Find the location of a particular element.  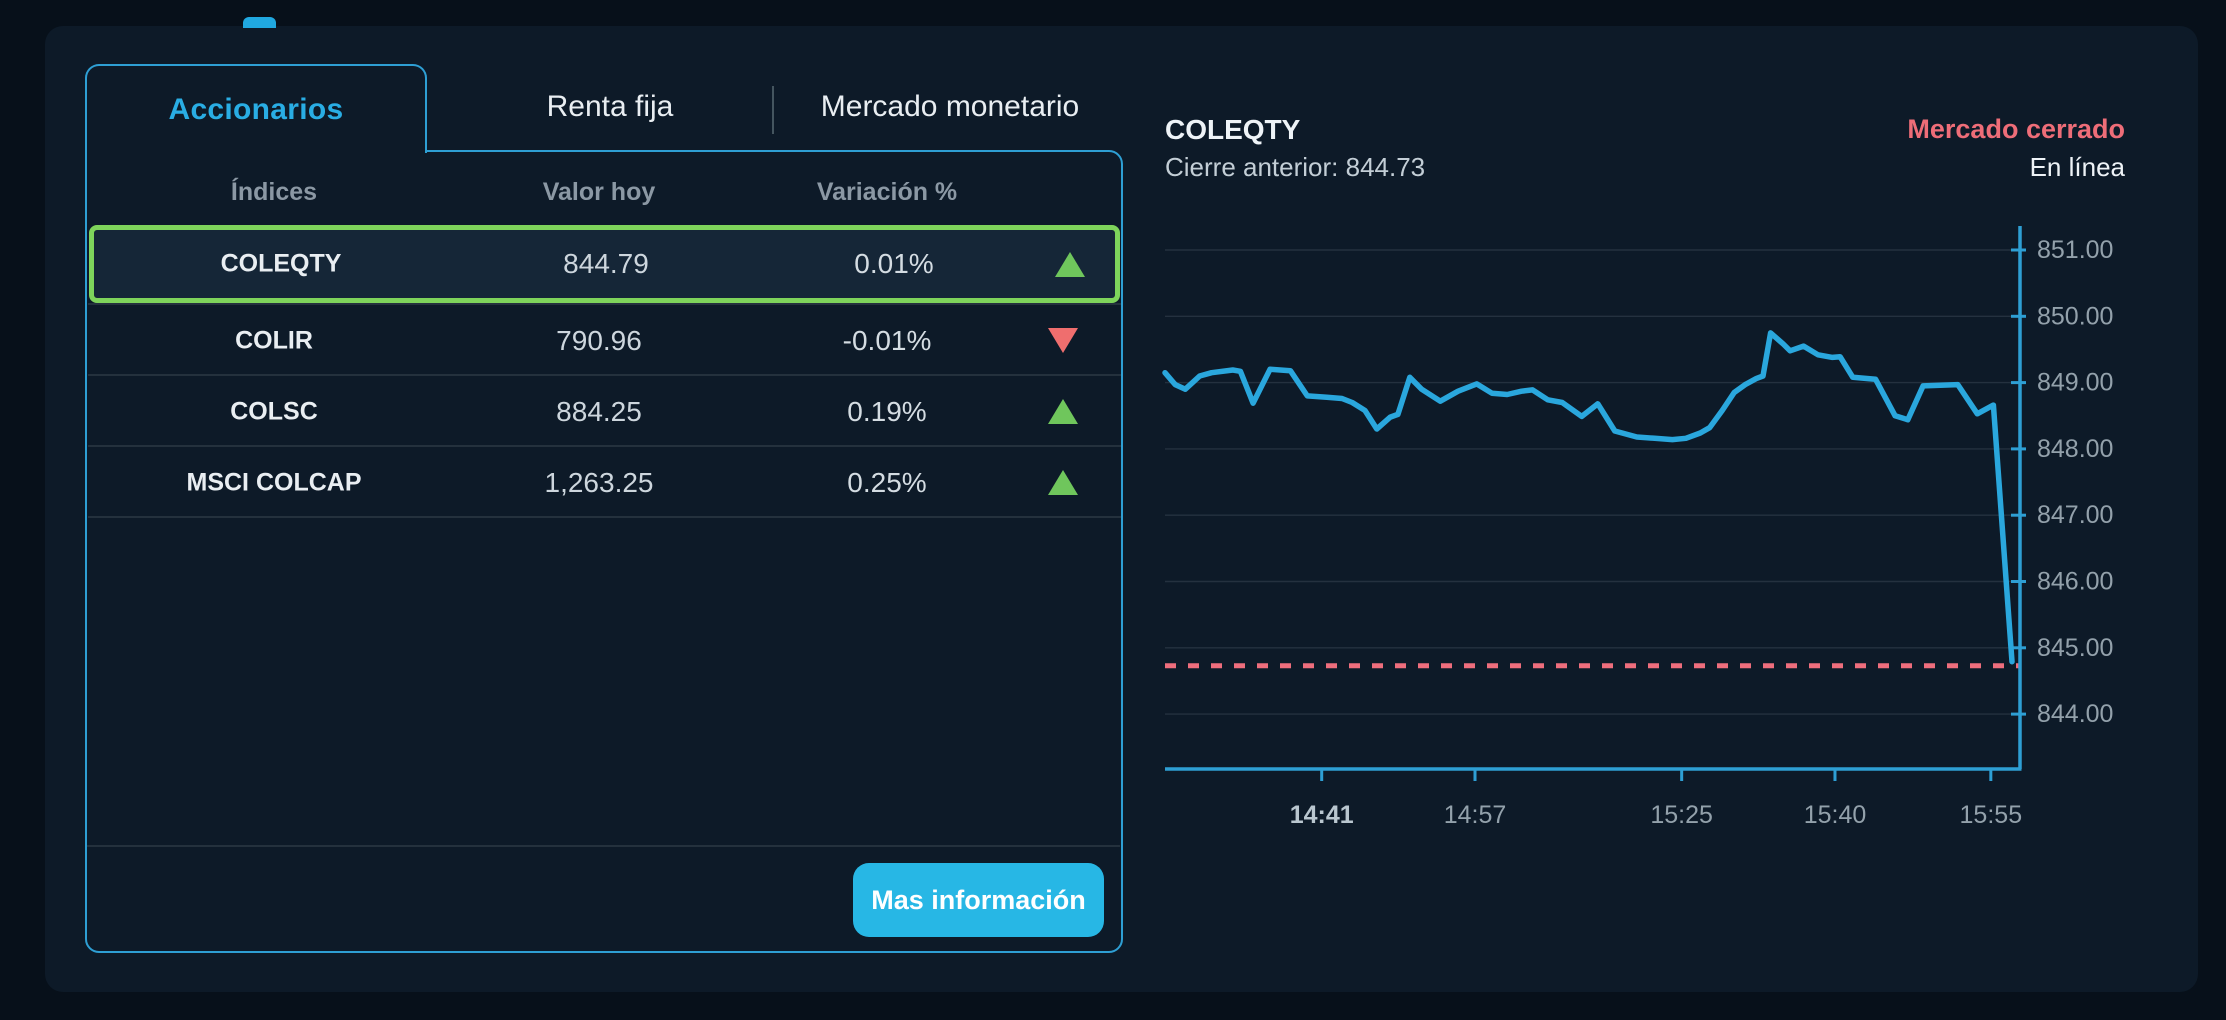

svg-text: 850.00 is located at coordinates (2075, 316).